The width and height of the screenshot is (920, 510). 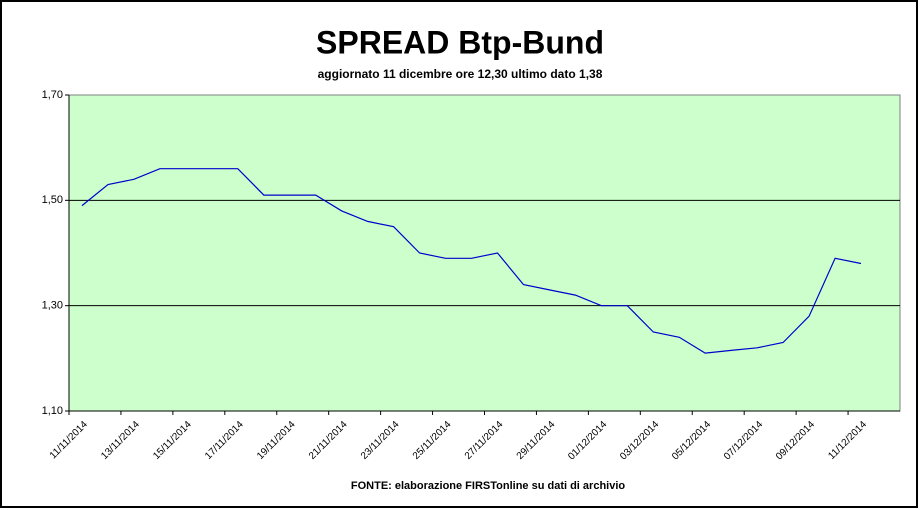 I want to click on y-tick-label: 1,70, so click(x=52, y=95).